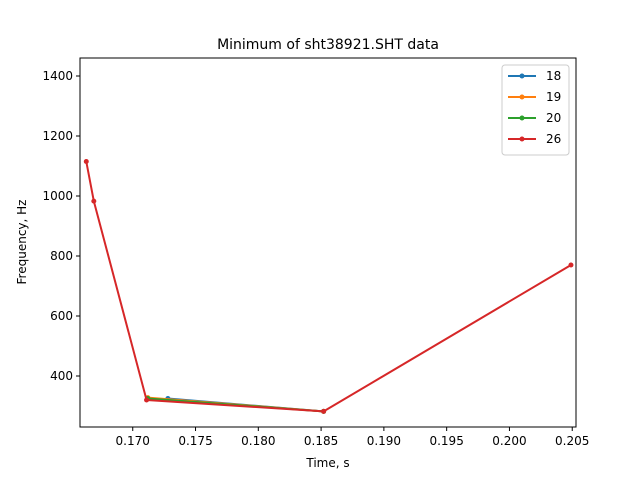 This screenshot has height=480, width=640. What do you see at coordinates (195, 441) in the screenshot?
I see `x-tick-label: 0.175` at bounding box center [195, 441].